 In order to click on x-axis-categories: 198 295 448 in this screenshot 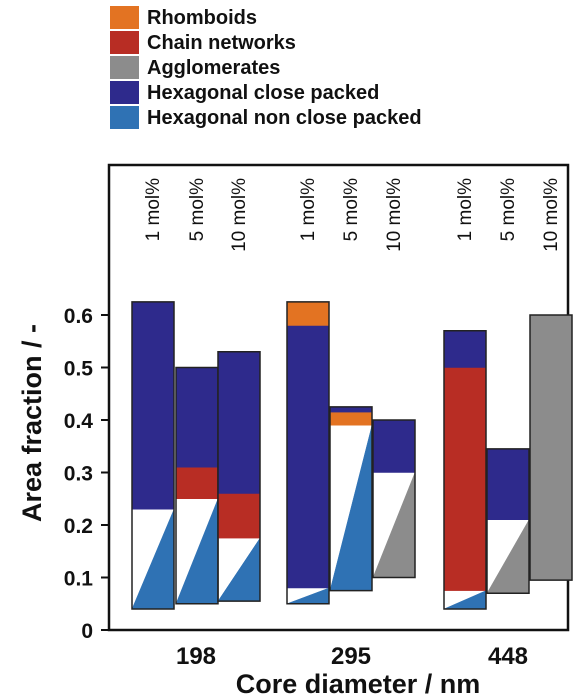, I will do `click(352, 656)`.